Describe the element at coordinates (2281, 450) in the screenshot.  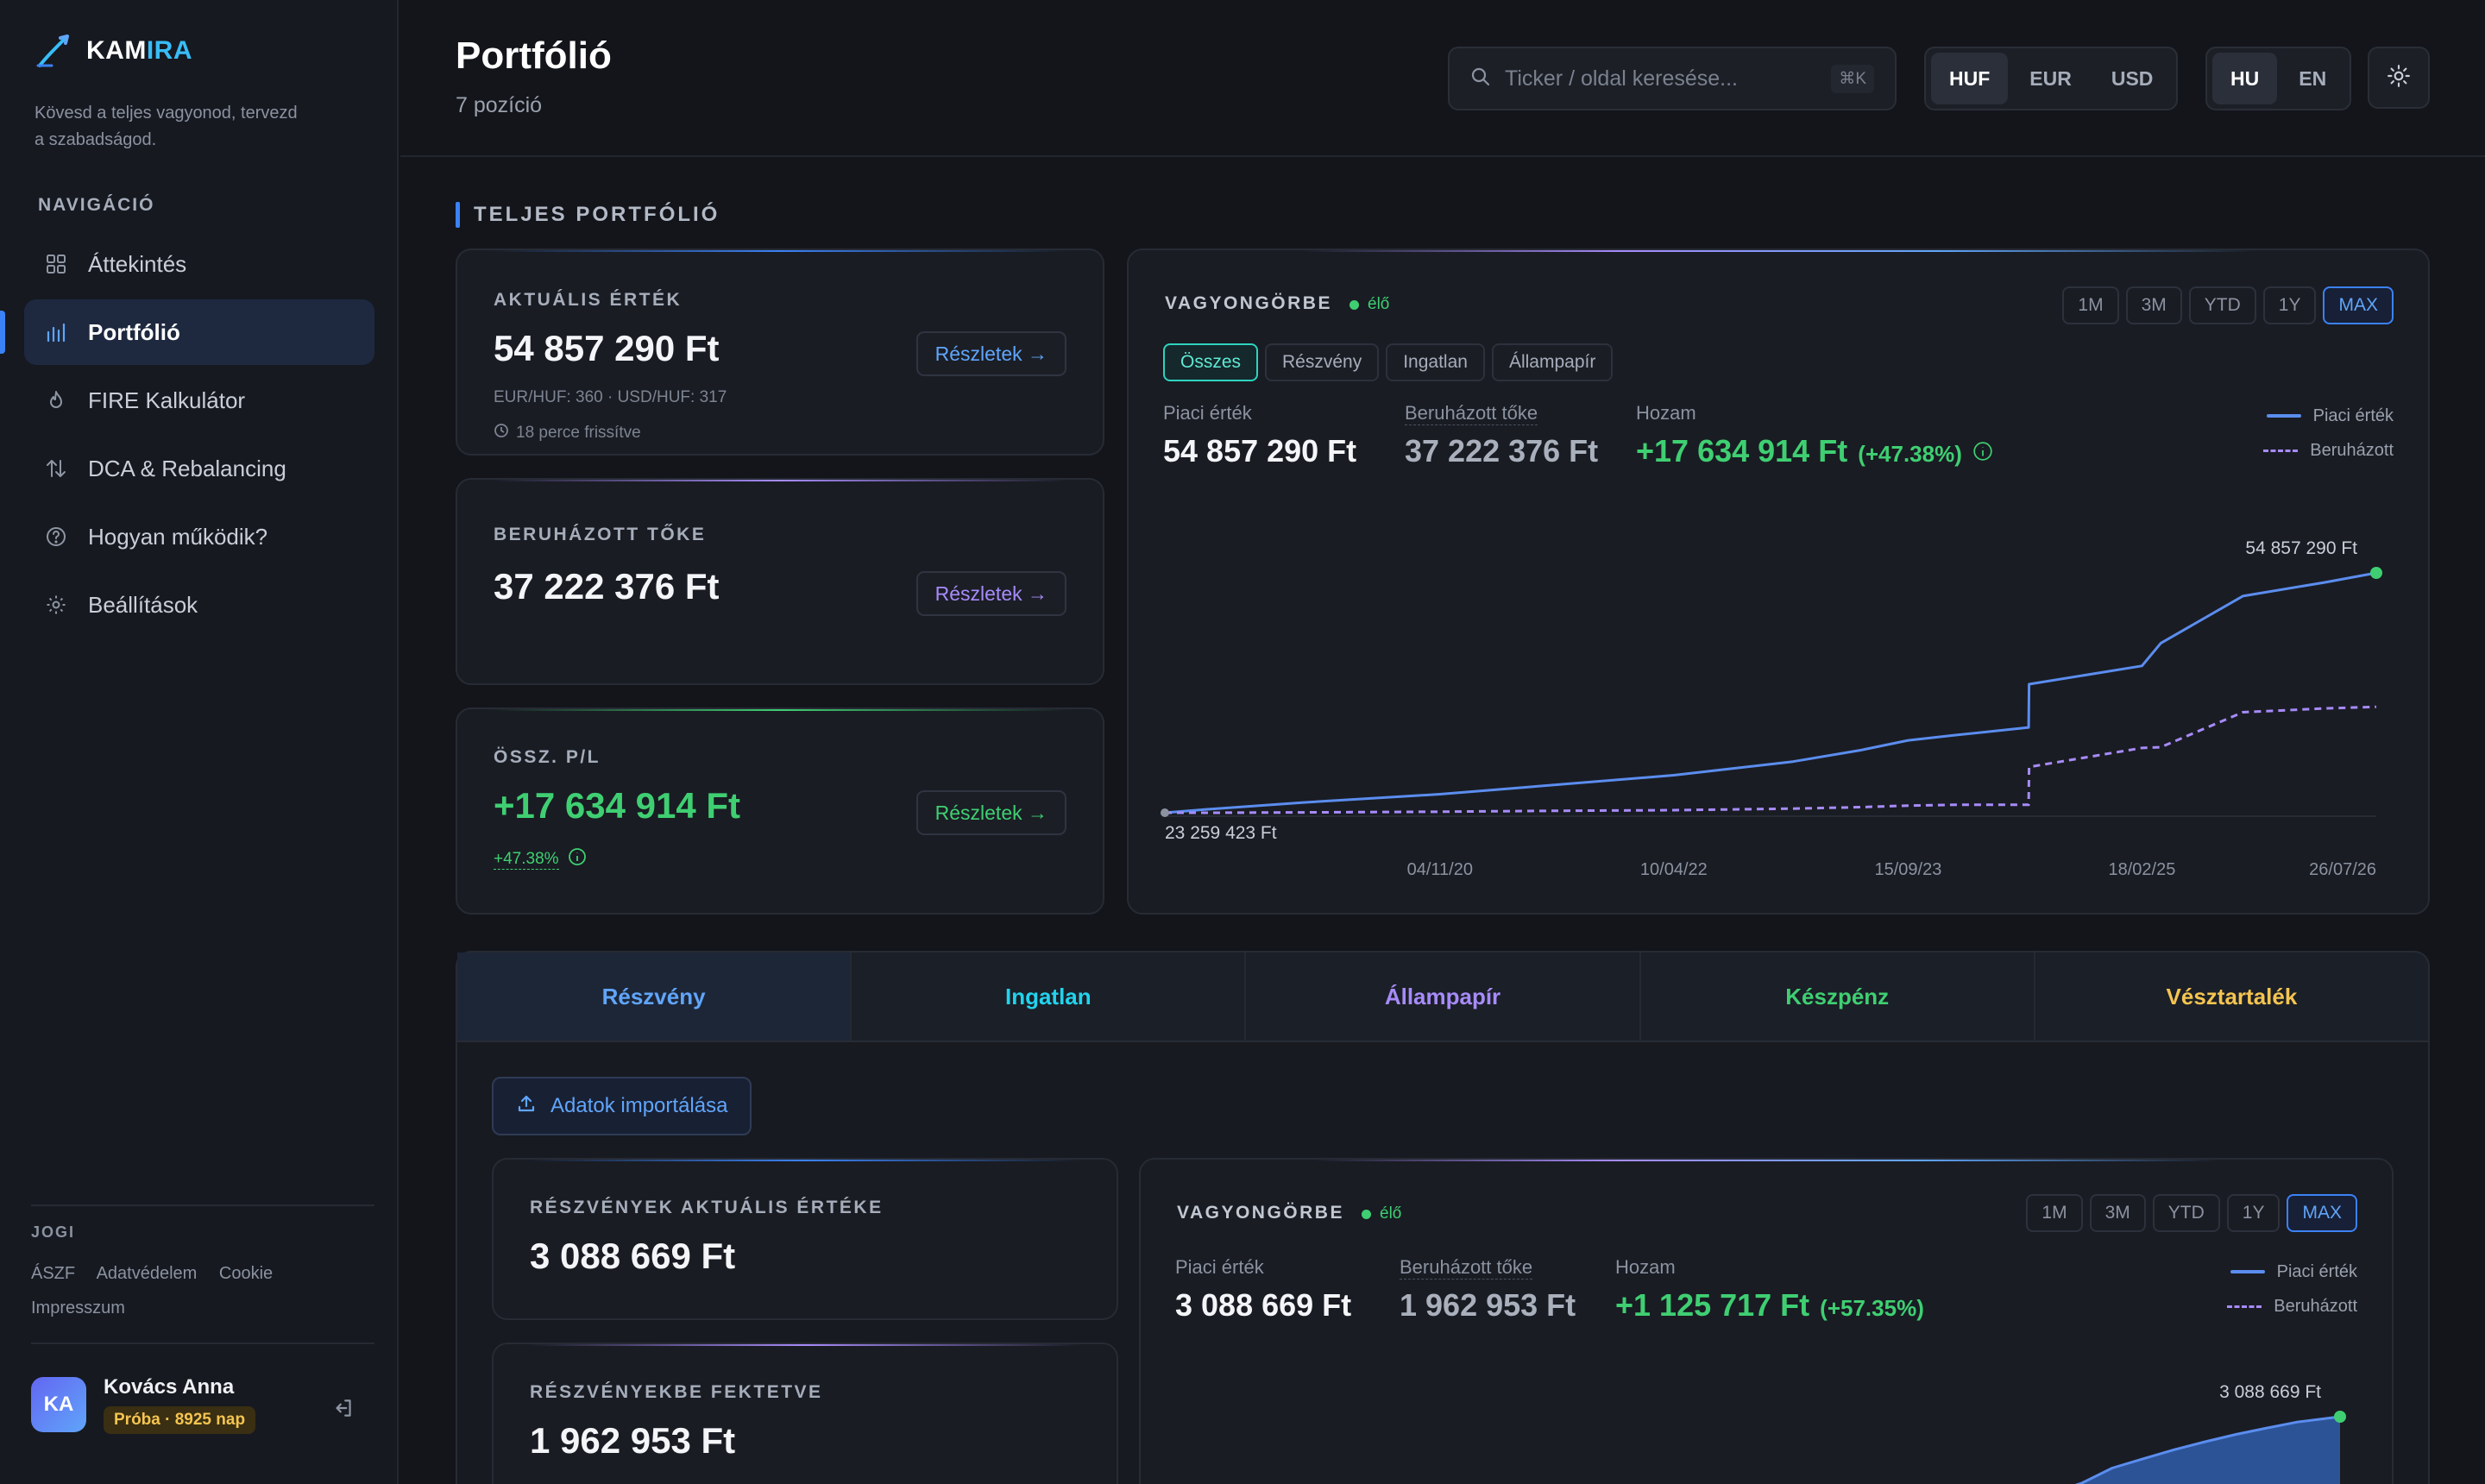
I see `legend-swatch-dashed` at that location.